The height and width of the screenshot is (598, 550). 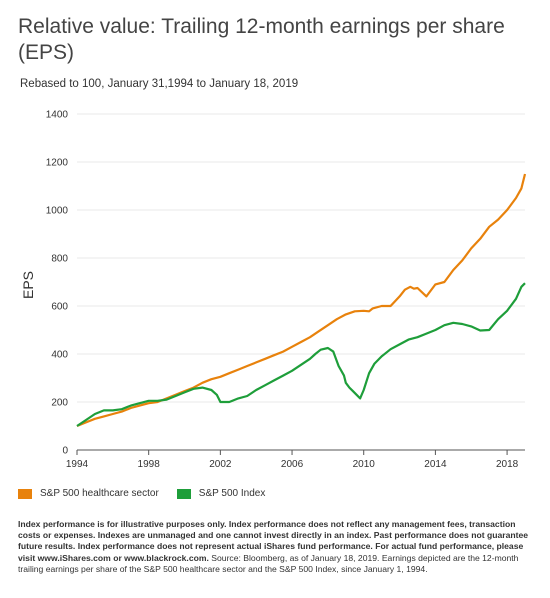 What do you see at coordinates (59, 307) in the screenshot?
I see `y-tick-label: 600` at bounding box center [59, 307].